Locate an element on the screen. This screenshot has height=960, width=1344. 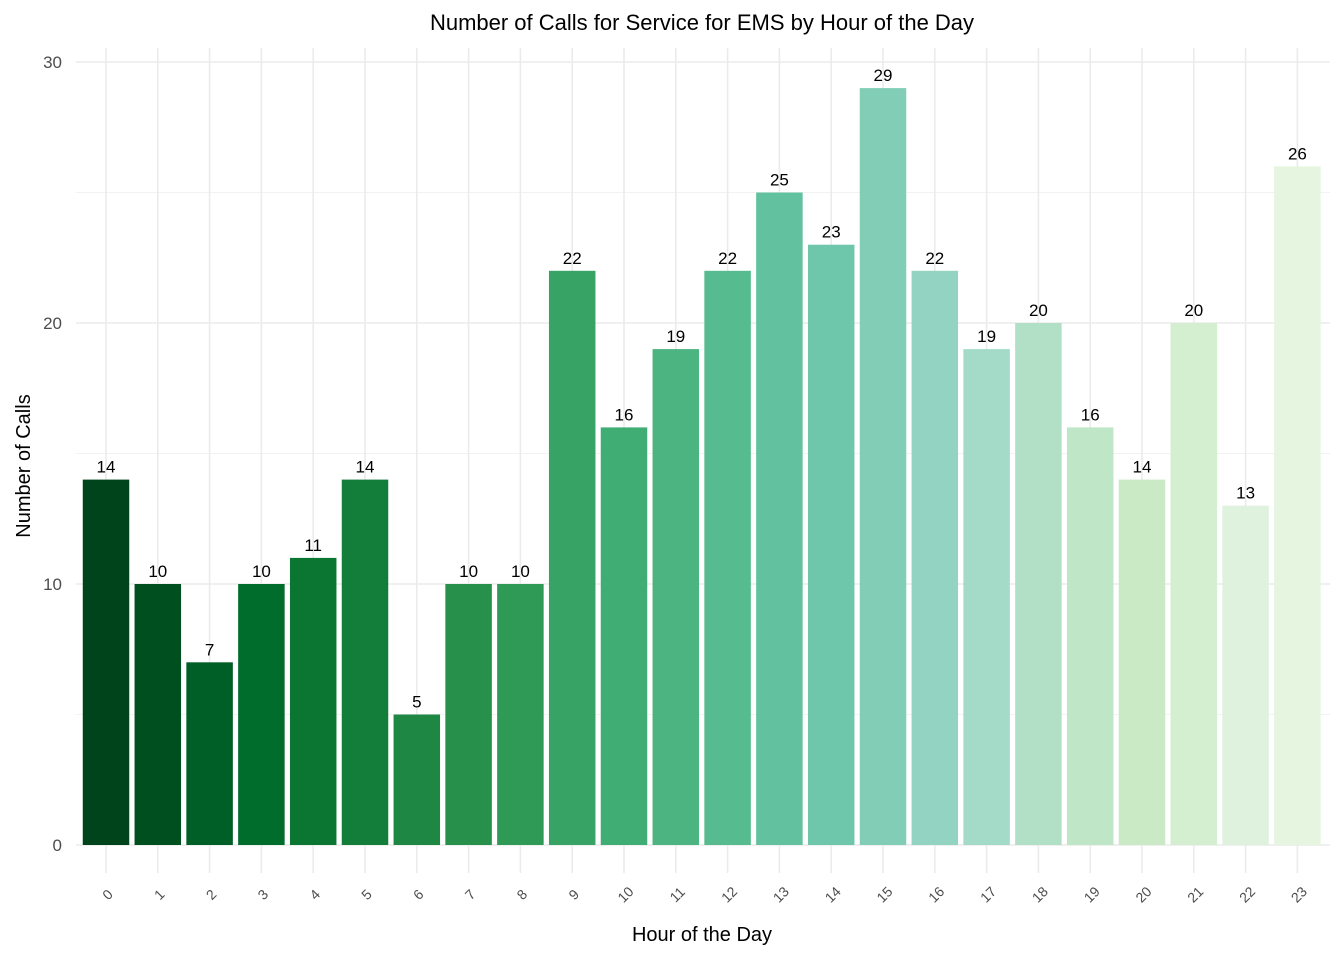
data-label-hour-11: 19 is located at coordinates (675, 336).